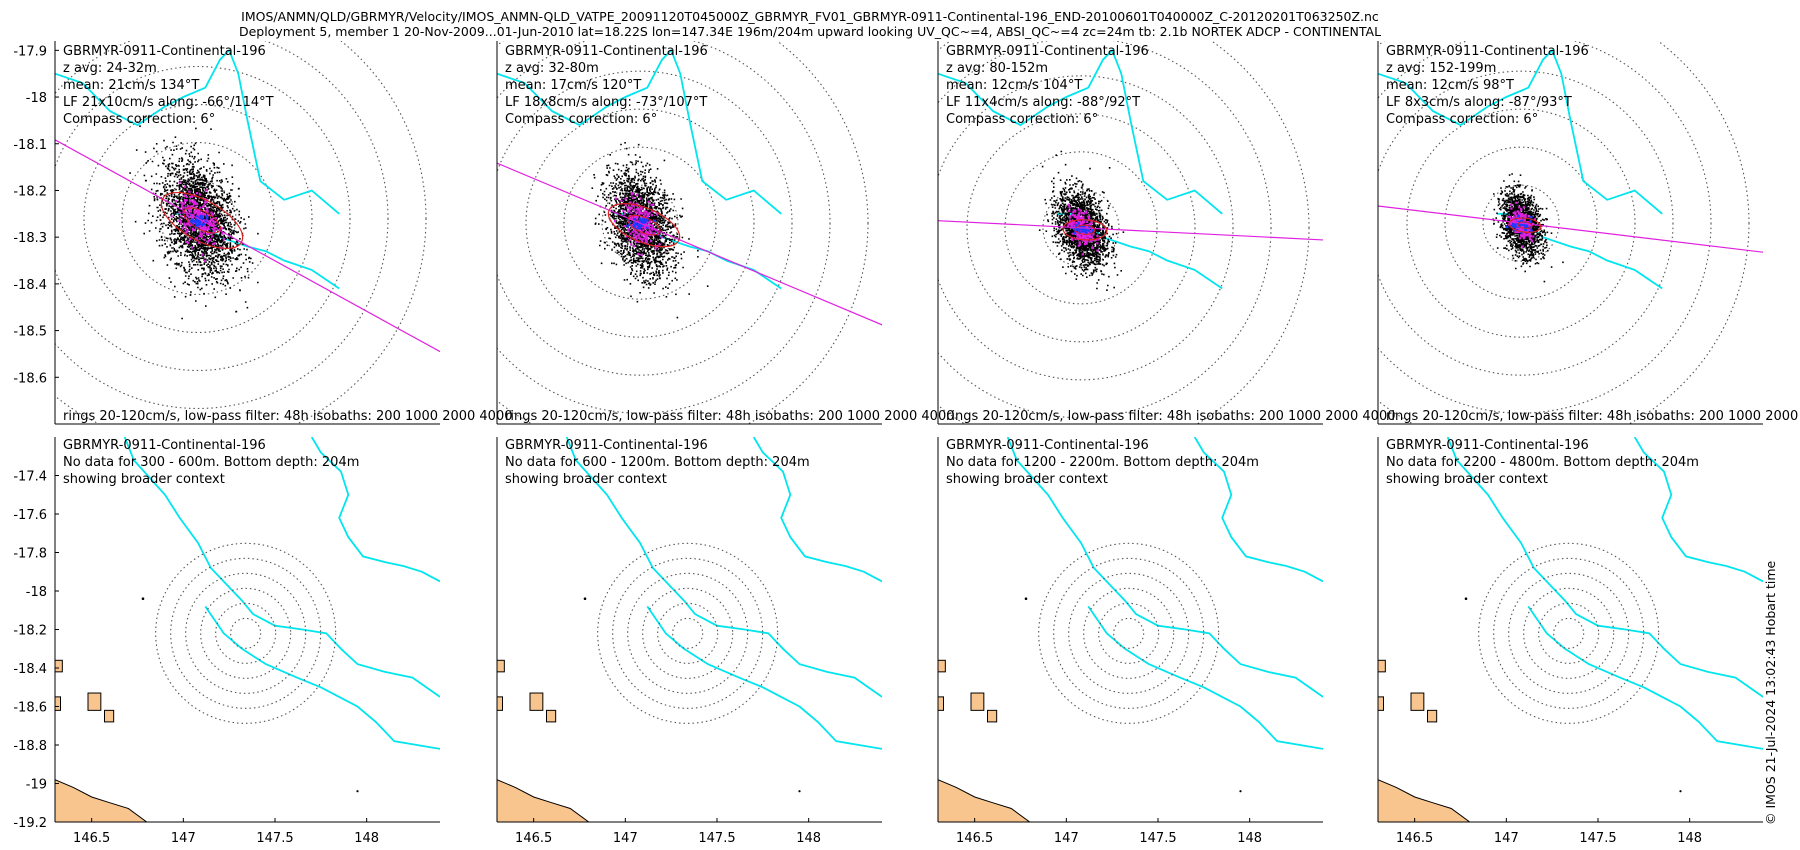 This screenshot has height=850, width=1800. I want to click on y-tick-label: -18.8, so click(30, 746).